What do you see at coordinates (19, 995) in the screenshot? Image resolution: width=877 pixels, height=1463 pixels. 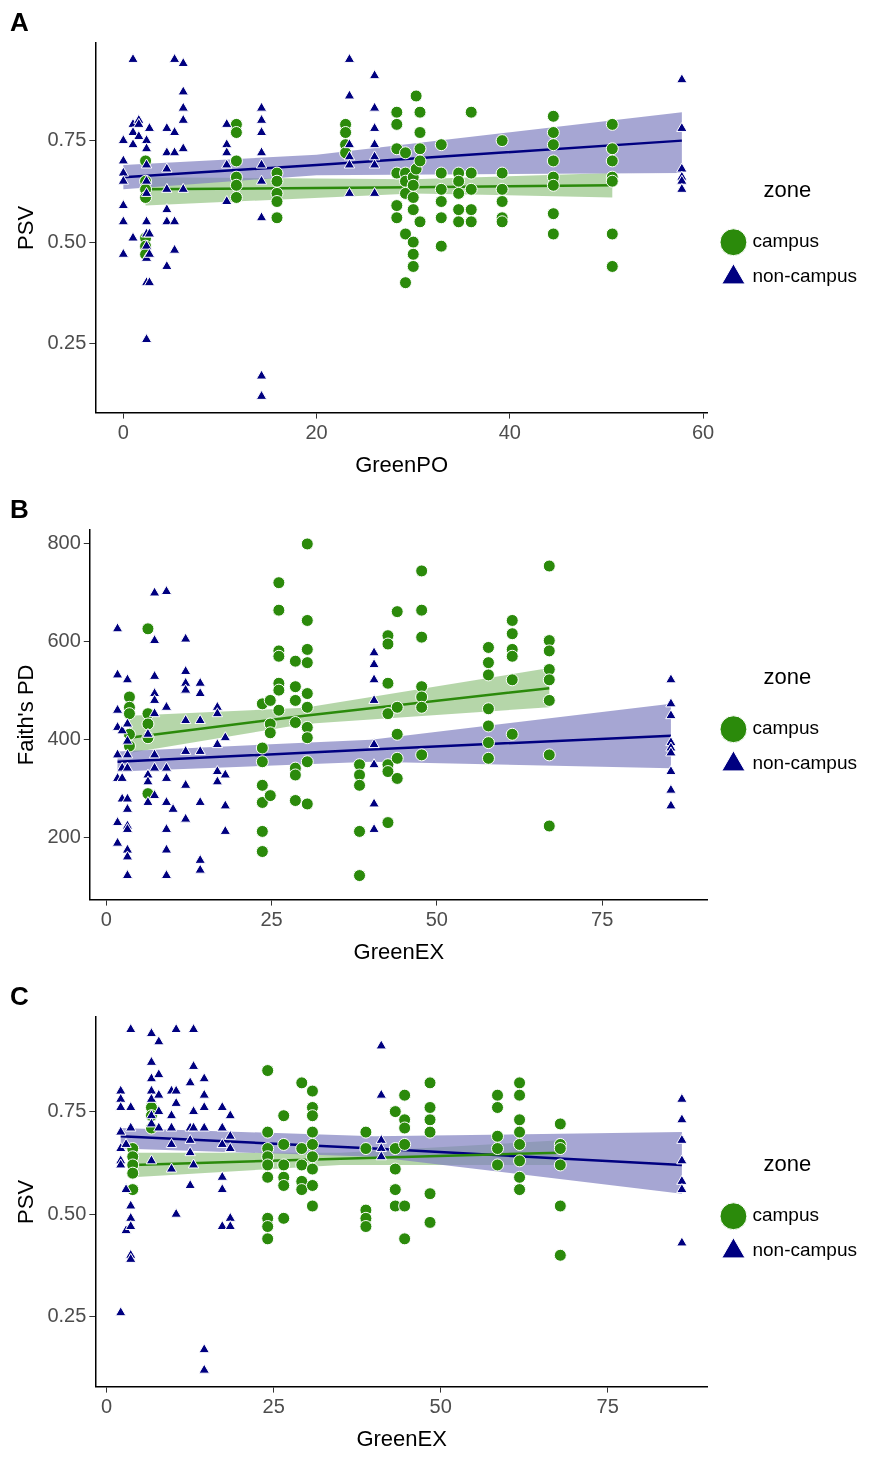 I see `chart-title: C` at bounding box center [19, 995].